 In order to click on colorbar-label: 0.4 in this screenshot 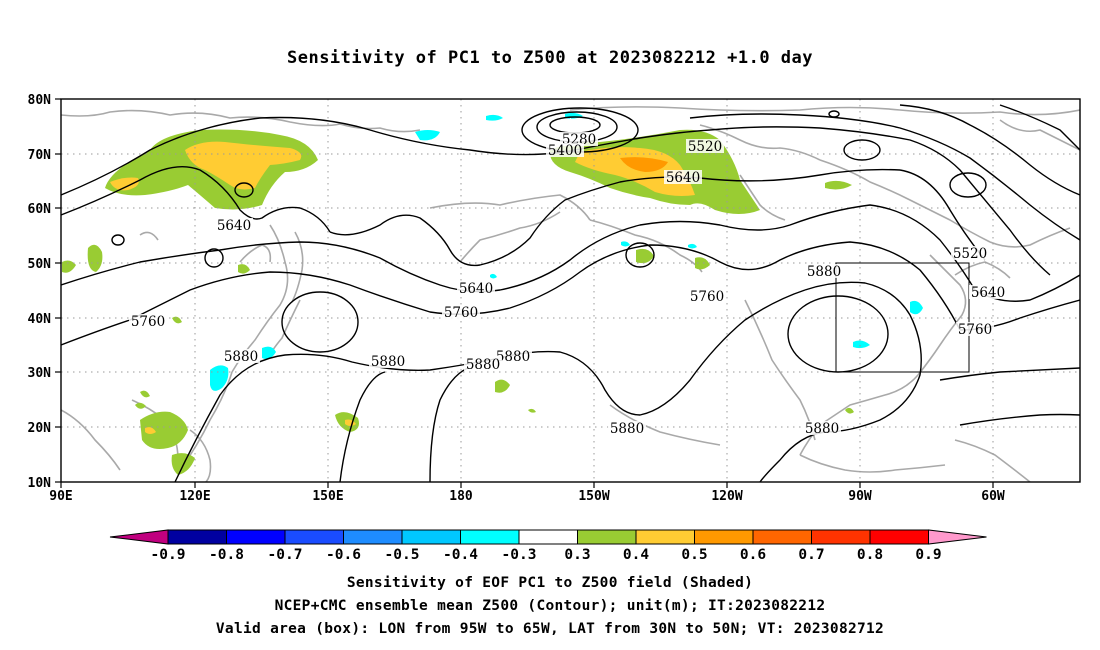, I will do `click(636, 555)`.